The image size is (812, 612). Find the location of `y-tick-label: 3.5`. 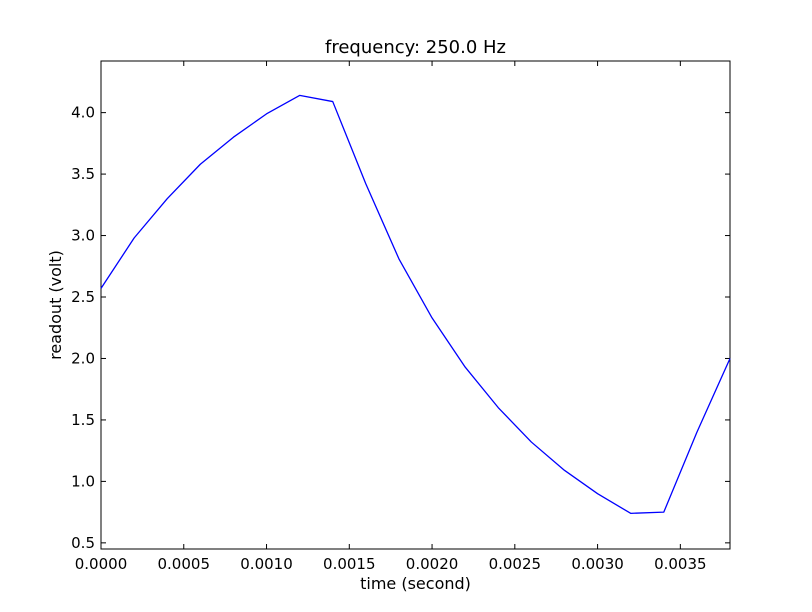

y-tick-label: 3.5 is located at coordinates (83, 174).